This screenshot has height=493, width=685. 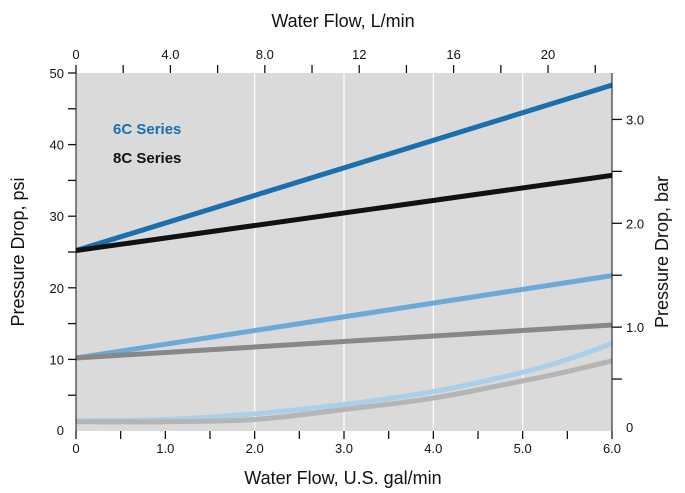 I want to click on x-tick-label: 2.0, so click(x=255, y=448).